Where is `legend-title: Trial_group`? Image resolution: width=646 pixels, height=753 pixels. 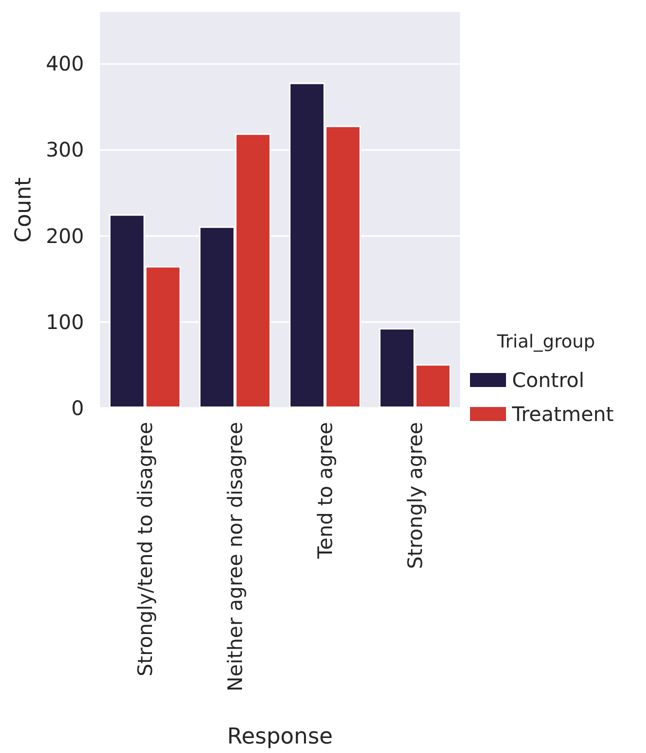
legend-title: Trial_group is located at coordinates (546, 342).